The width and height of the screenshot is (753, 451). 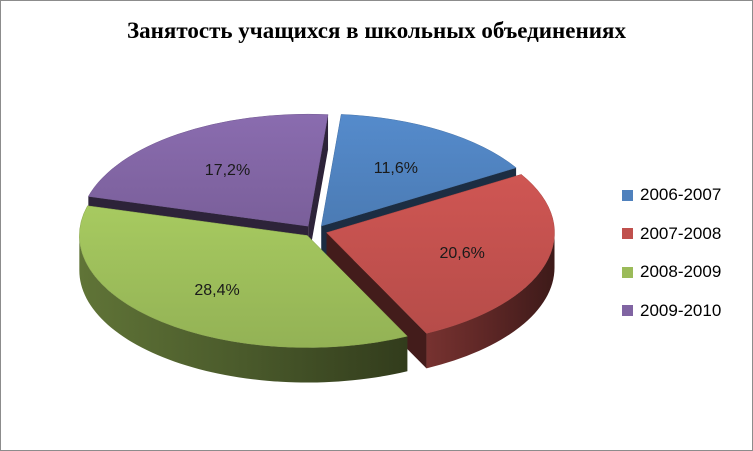 I want to click on legend-item: 2006-2007, so click(x=671, y=195).